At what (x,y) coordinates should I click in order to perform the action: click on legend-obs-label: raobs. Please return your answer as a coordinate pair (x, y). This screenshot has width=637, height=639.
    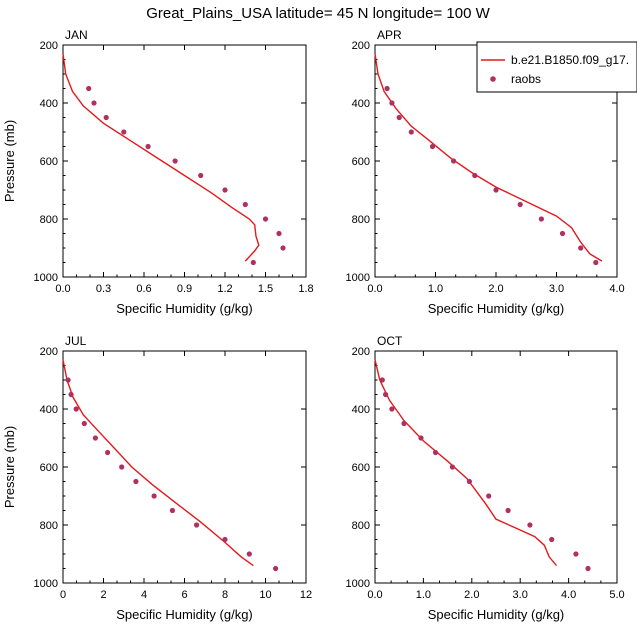
    Looking at the image, I should click on (526, 79).